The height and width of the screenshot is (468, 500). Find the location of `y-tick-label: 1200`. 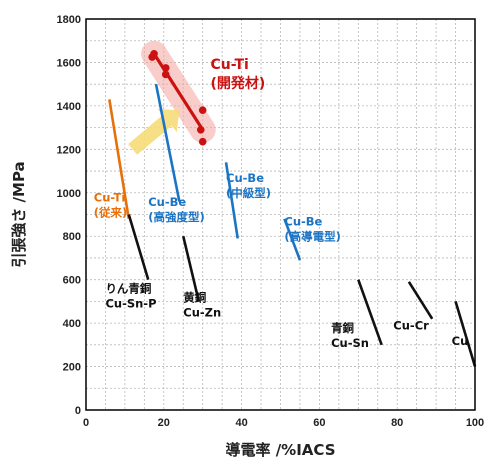

y-tick-label: 1200 is located at coordinates (69, 150).